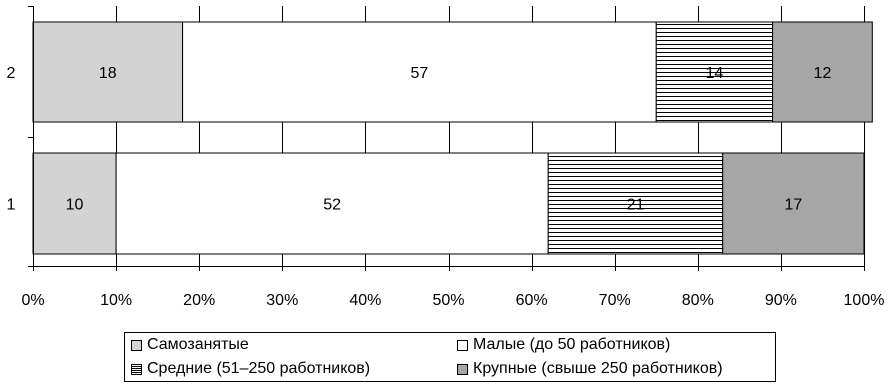 The image size is (896, 385). Describe the element at coordinates (282, 300) in the screenshot. I see `x-tick-label: 30%` at that location.